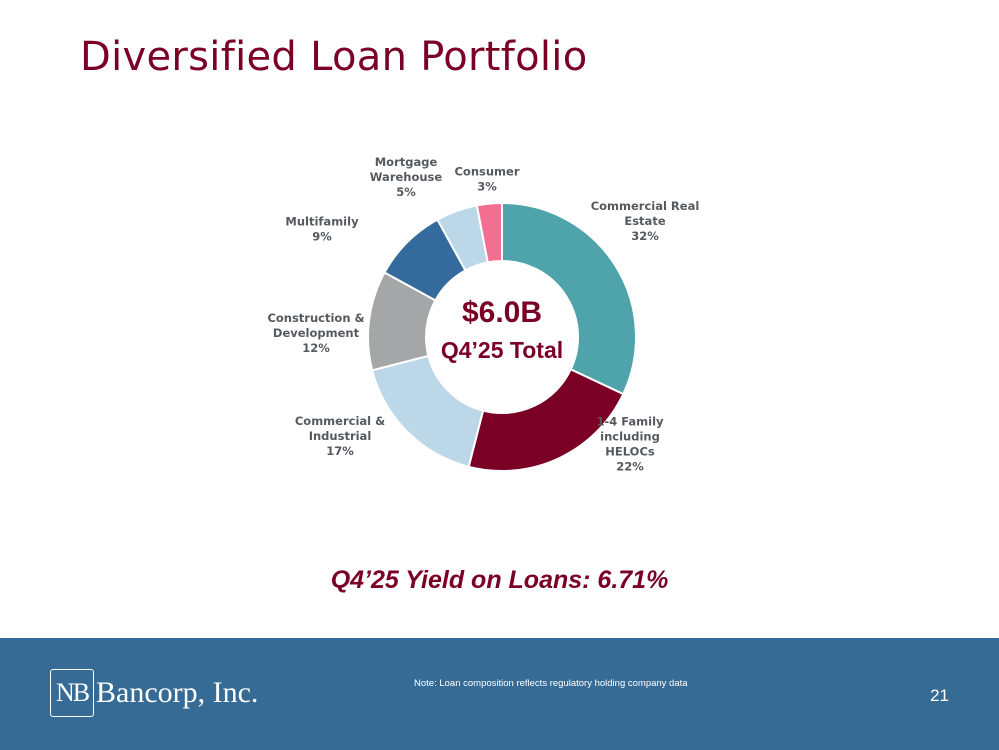 The height and width of the screenshot is (750, 999). I want to click on center-caption: Q4’25 Total, so click(502, 350).